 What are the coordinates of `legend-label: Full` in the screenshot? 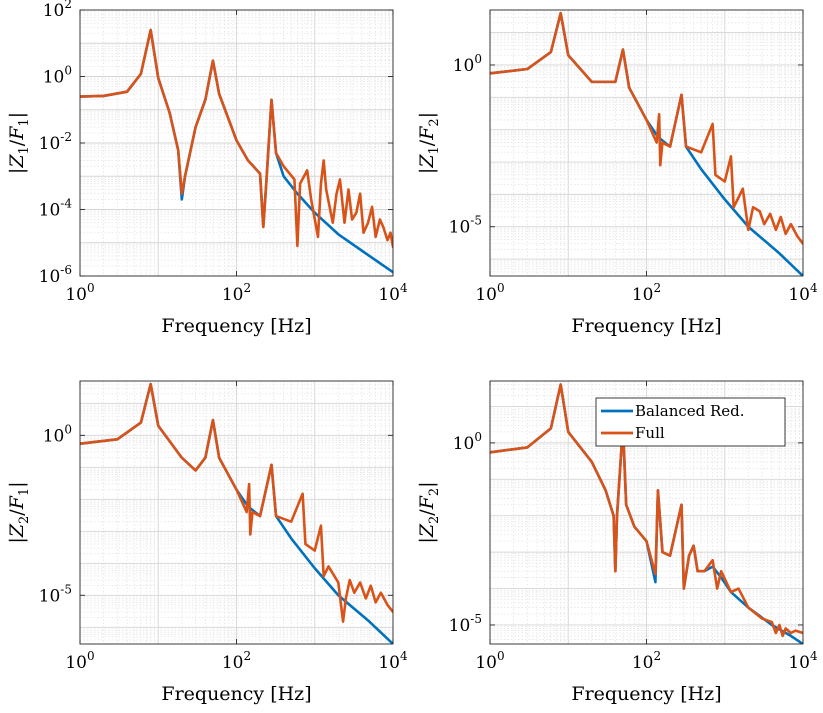 It's located at (650, 433).